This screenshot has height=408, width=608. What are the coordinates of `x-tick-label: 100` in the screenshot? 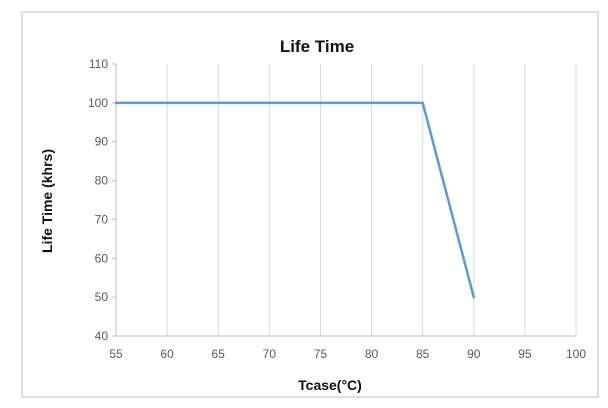 It's located at (576, 354).